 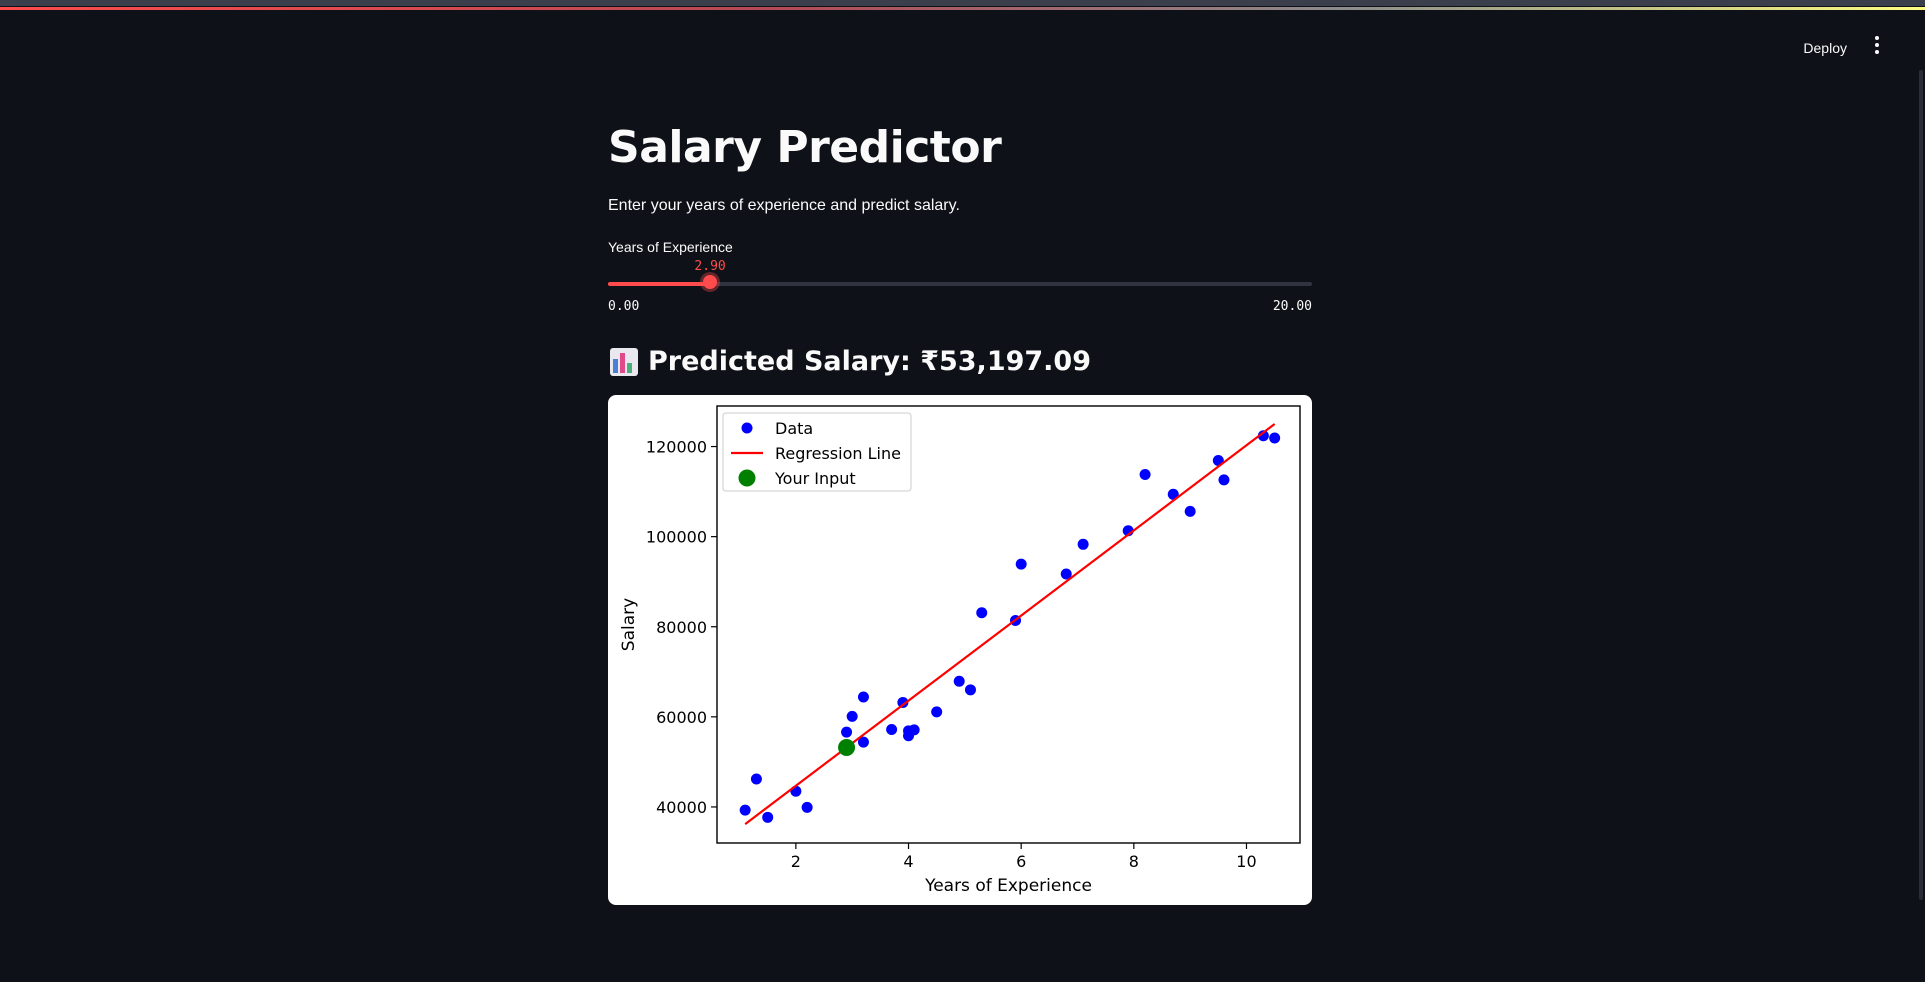 I want to click on legend-label: Regression Line, so click(x=838, y=453).